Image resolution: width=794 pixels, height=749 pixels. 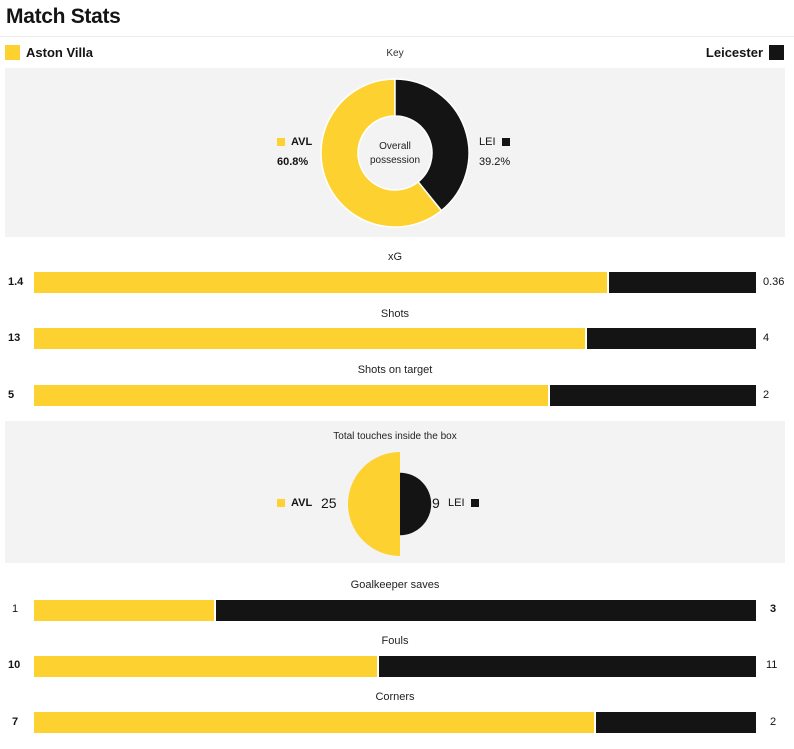 I want to click on away-stat-value: 11, so click(x=772, y=665).